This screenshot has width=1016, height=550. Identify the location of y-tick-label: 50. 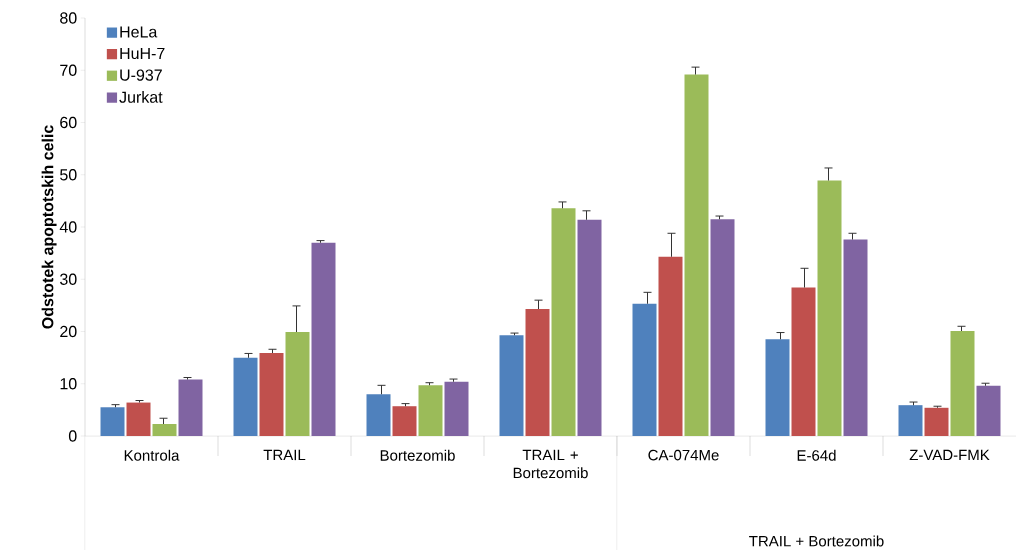
(68, 175).